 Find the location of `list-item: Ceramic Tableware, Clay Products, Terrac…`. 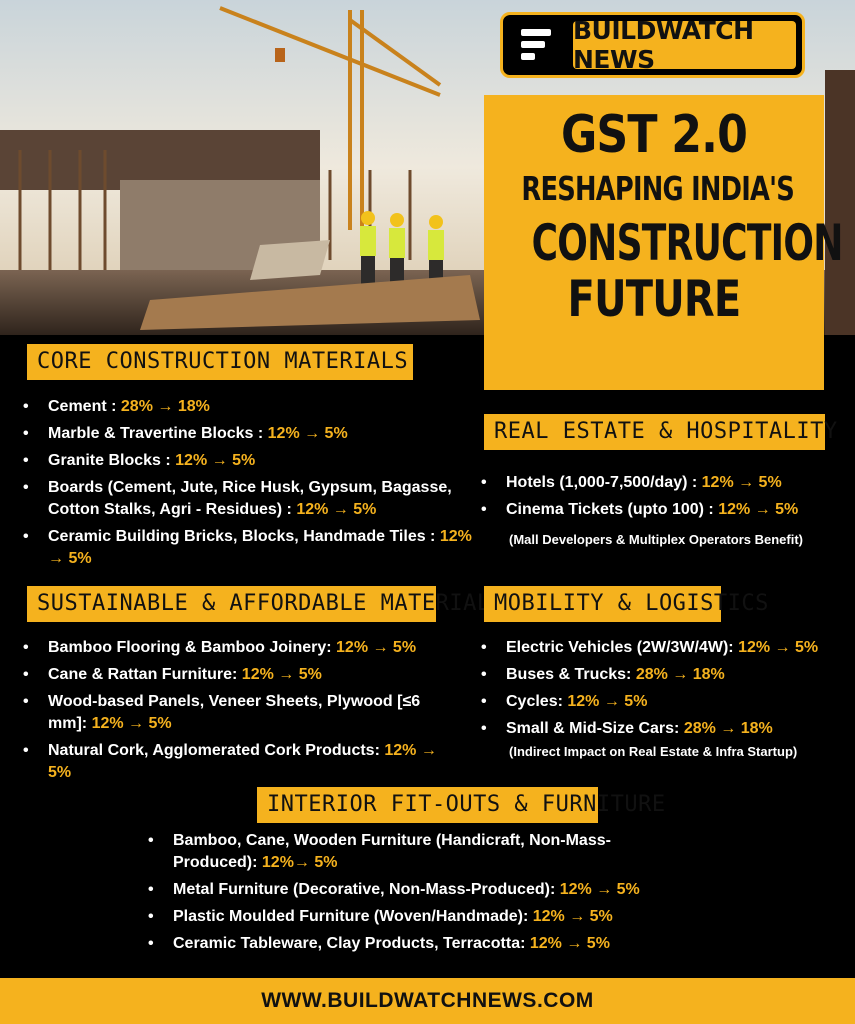

list-item: Ceramic Tableware, Clay Products, Terrac… is located at coordinates (415, 944).